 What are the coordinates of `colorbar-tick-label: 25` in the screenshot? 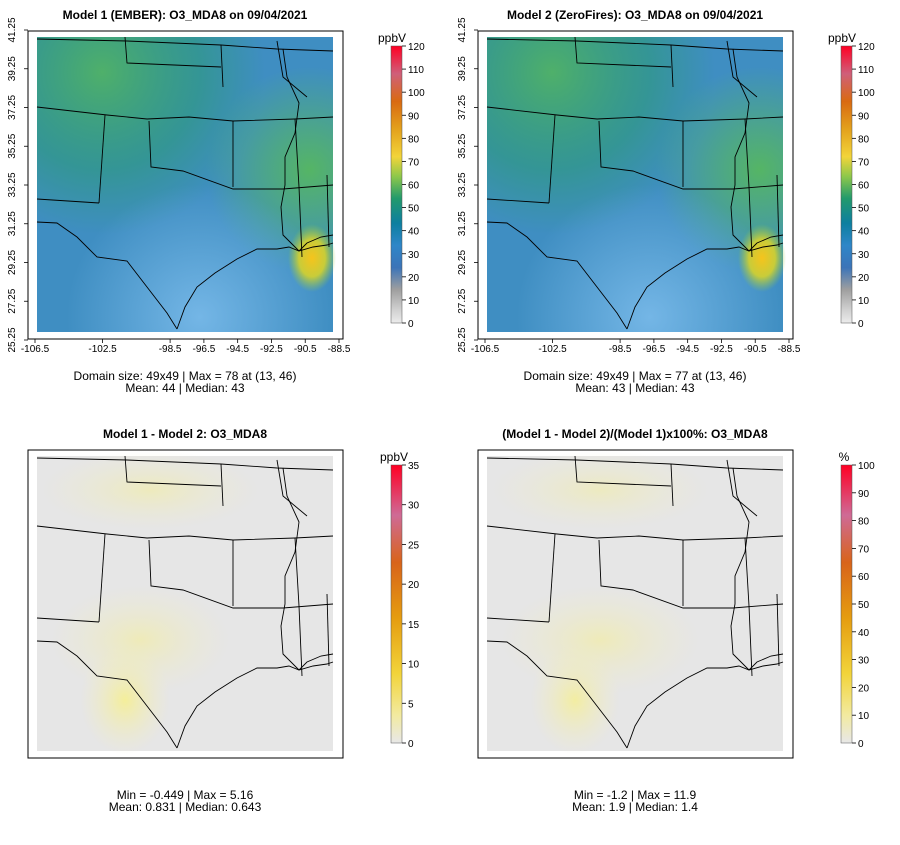 It's located at (414, 545).